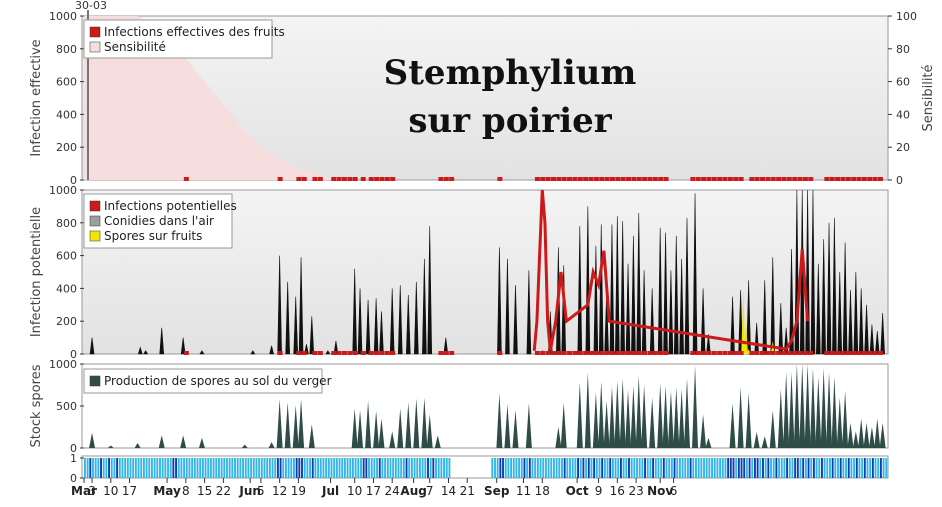 The height and width of the screenshot is (507, 942). Describe the element at coordinates (510, 73) in the screenshot. I see `chart-title-line-1: Stemphylium` at that location.